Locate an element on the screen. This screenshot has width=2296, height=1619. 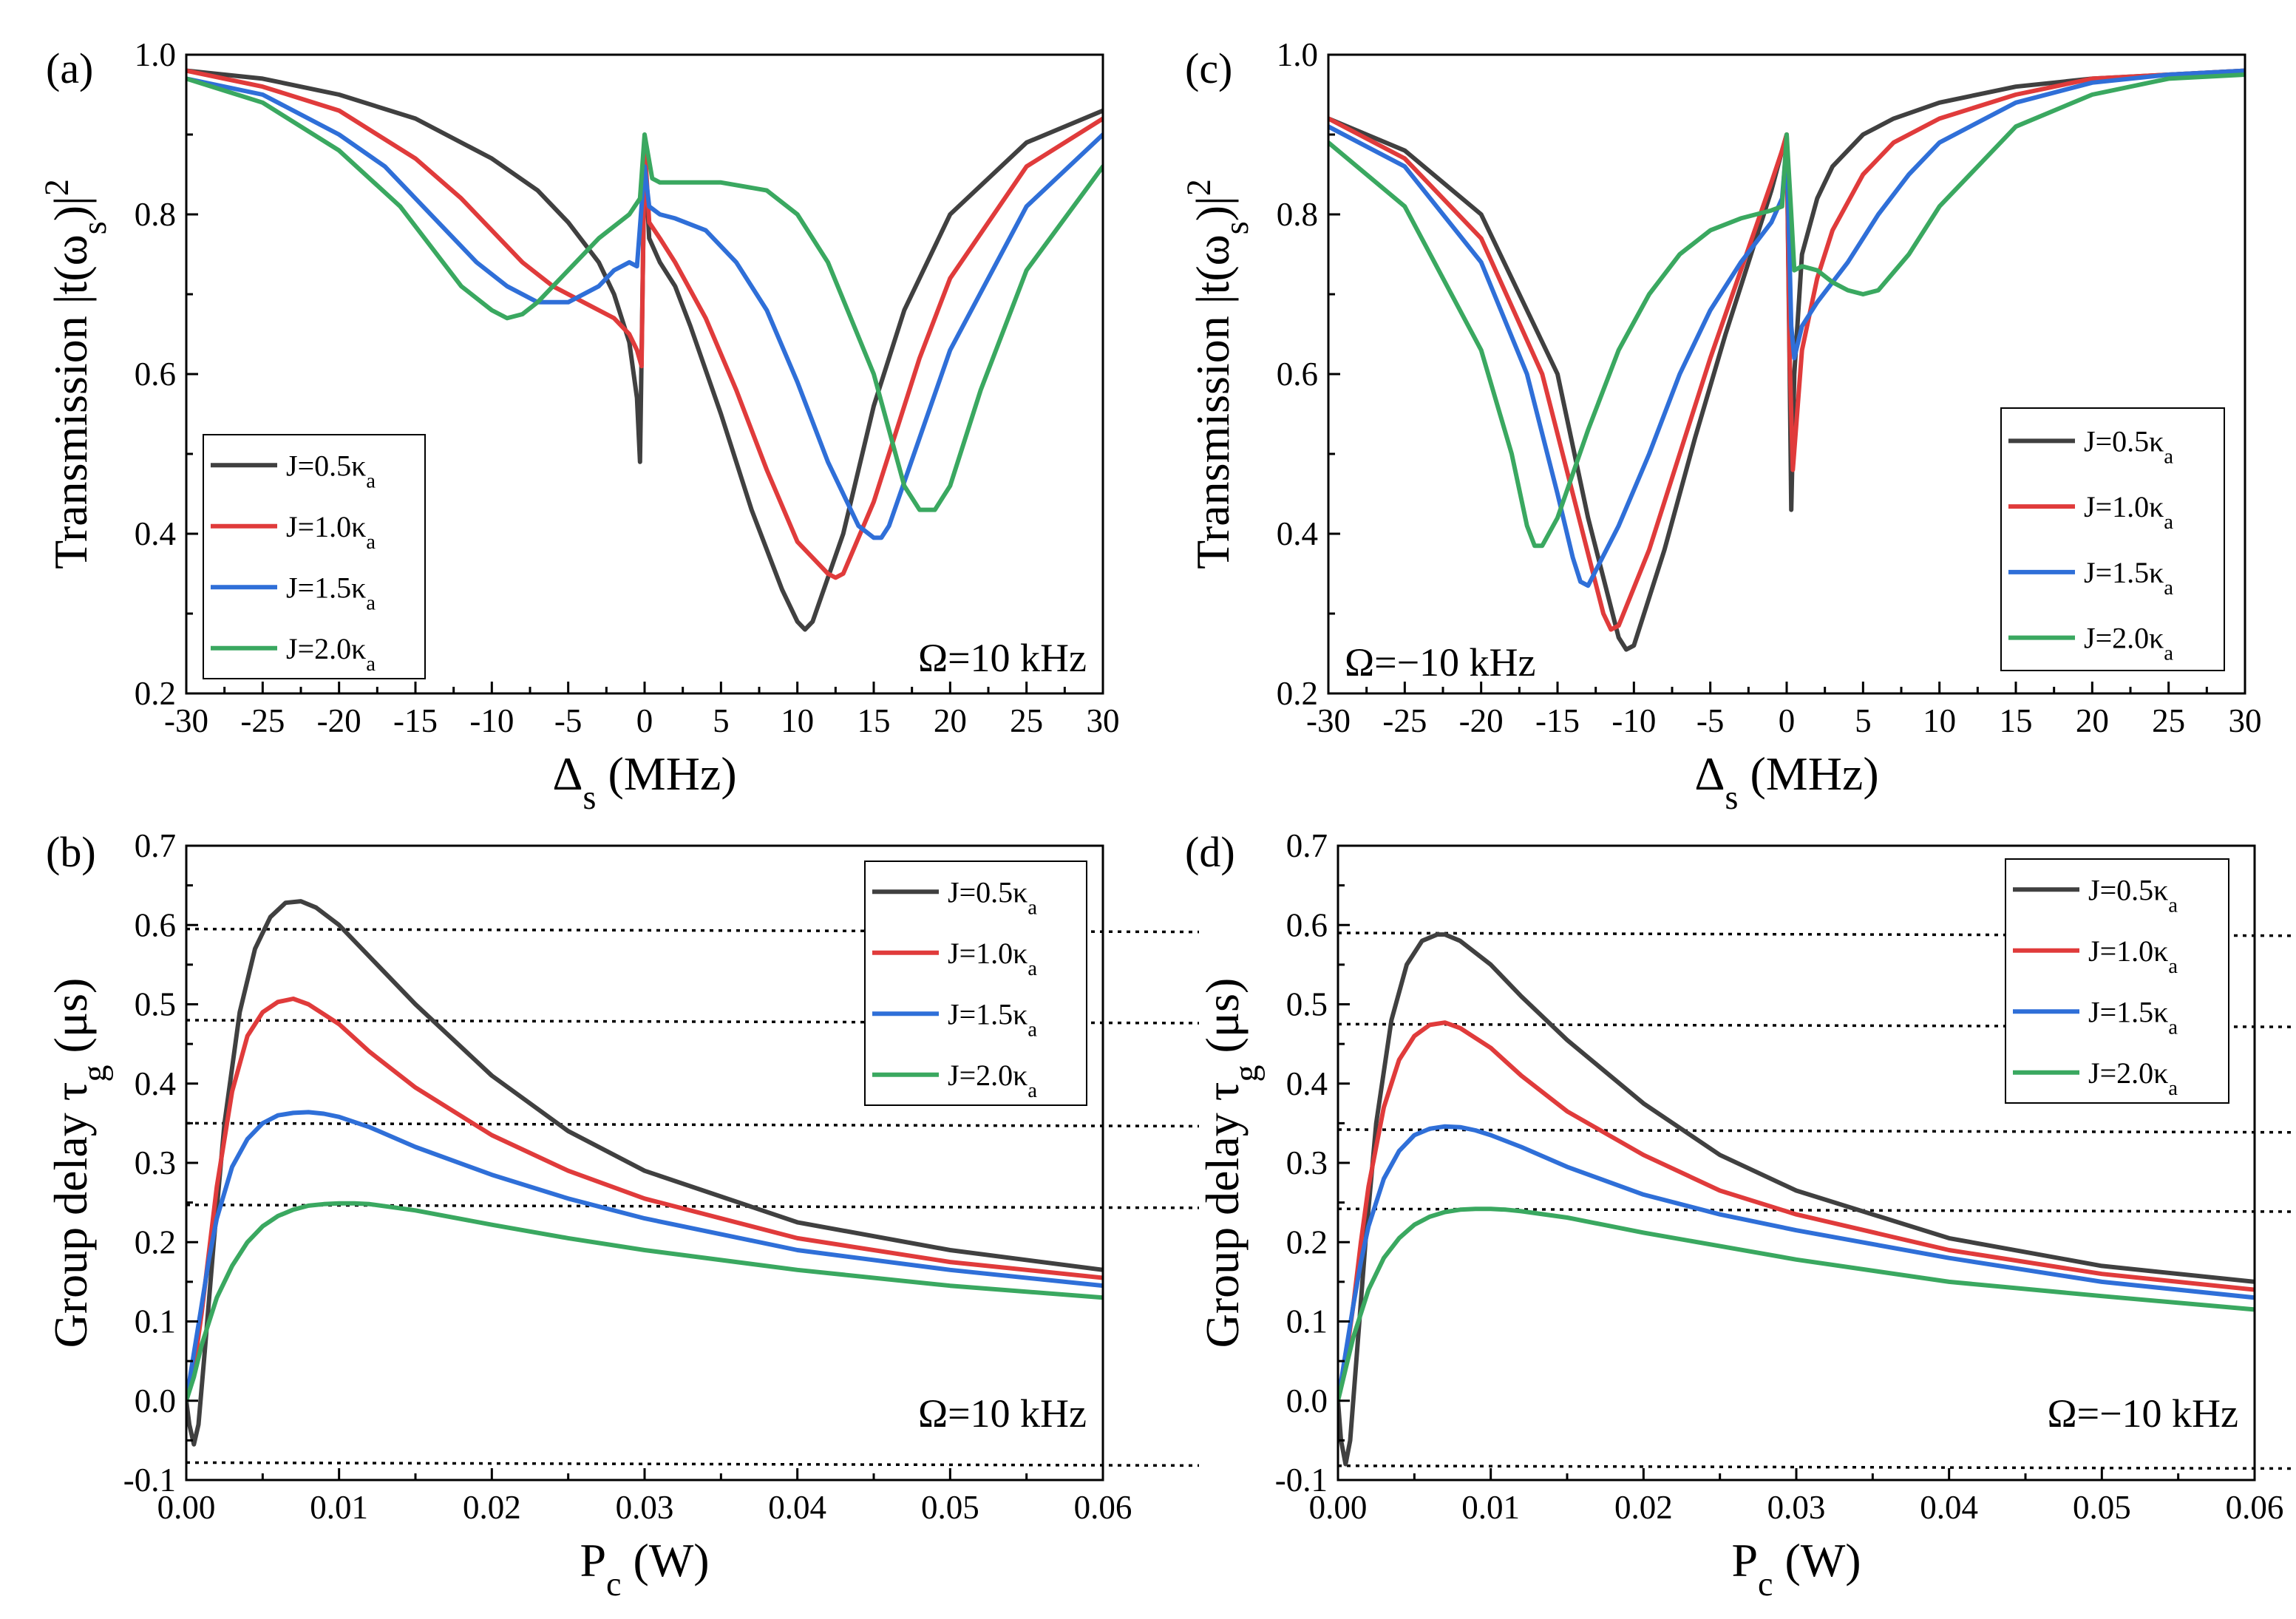
panel-label: (a) is located at coordinates (69, 68).